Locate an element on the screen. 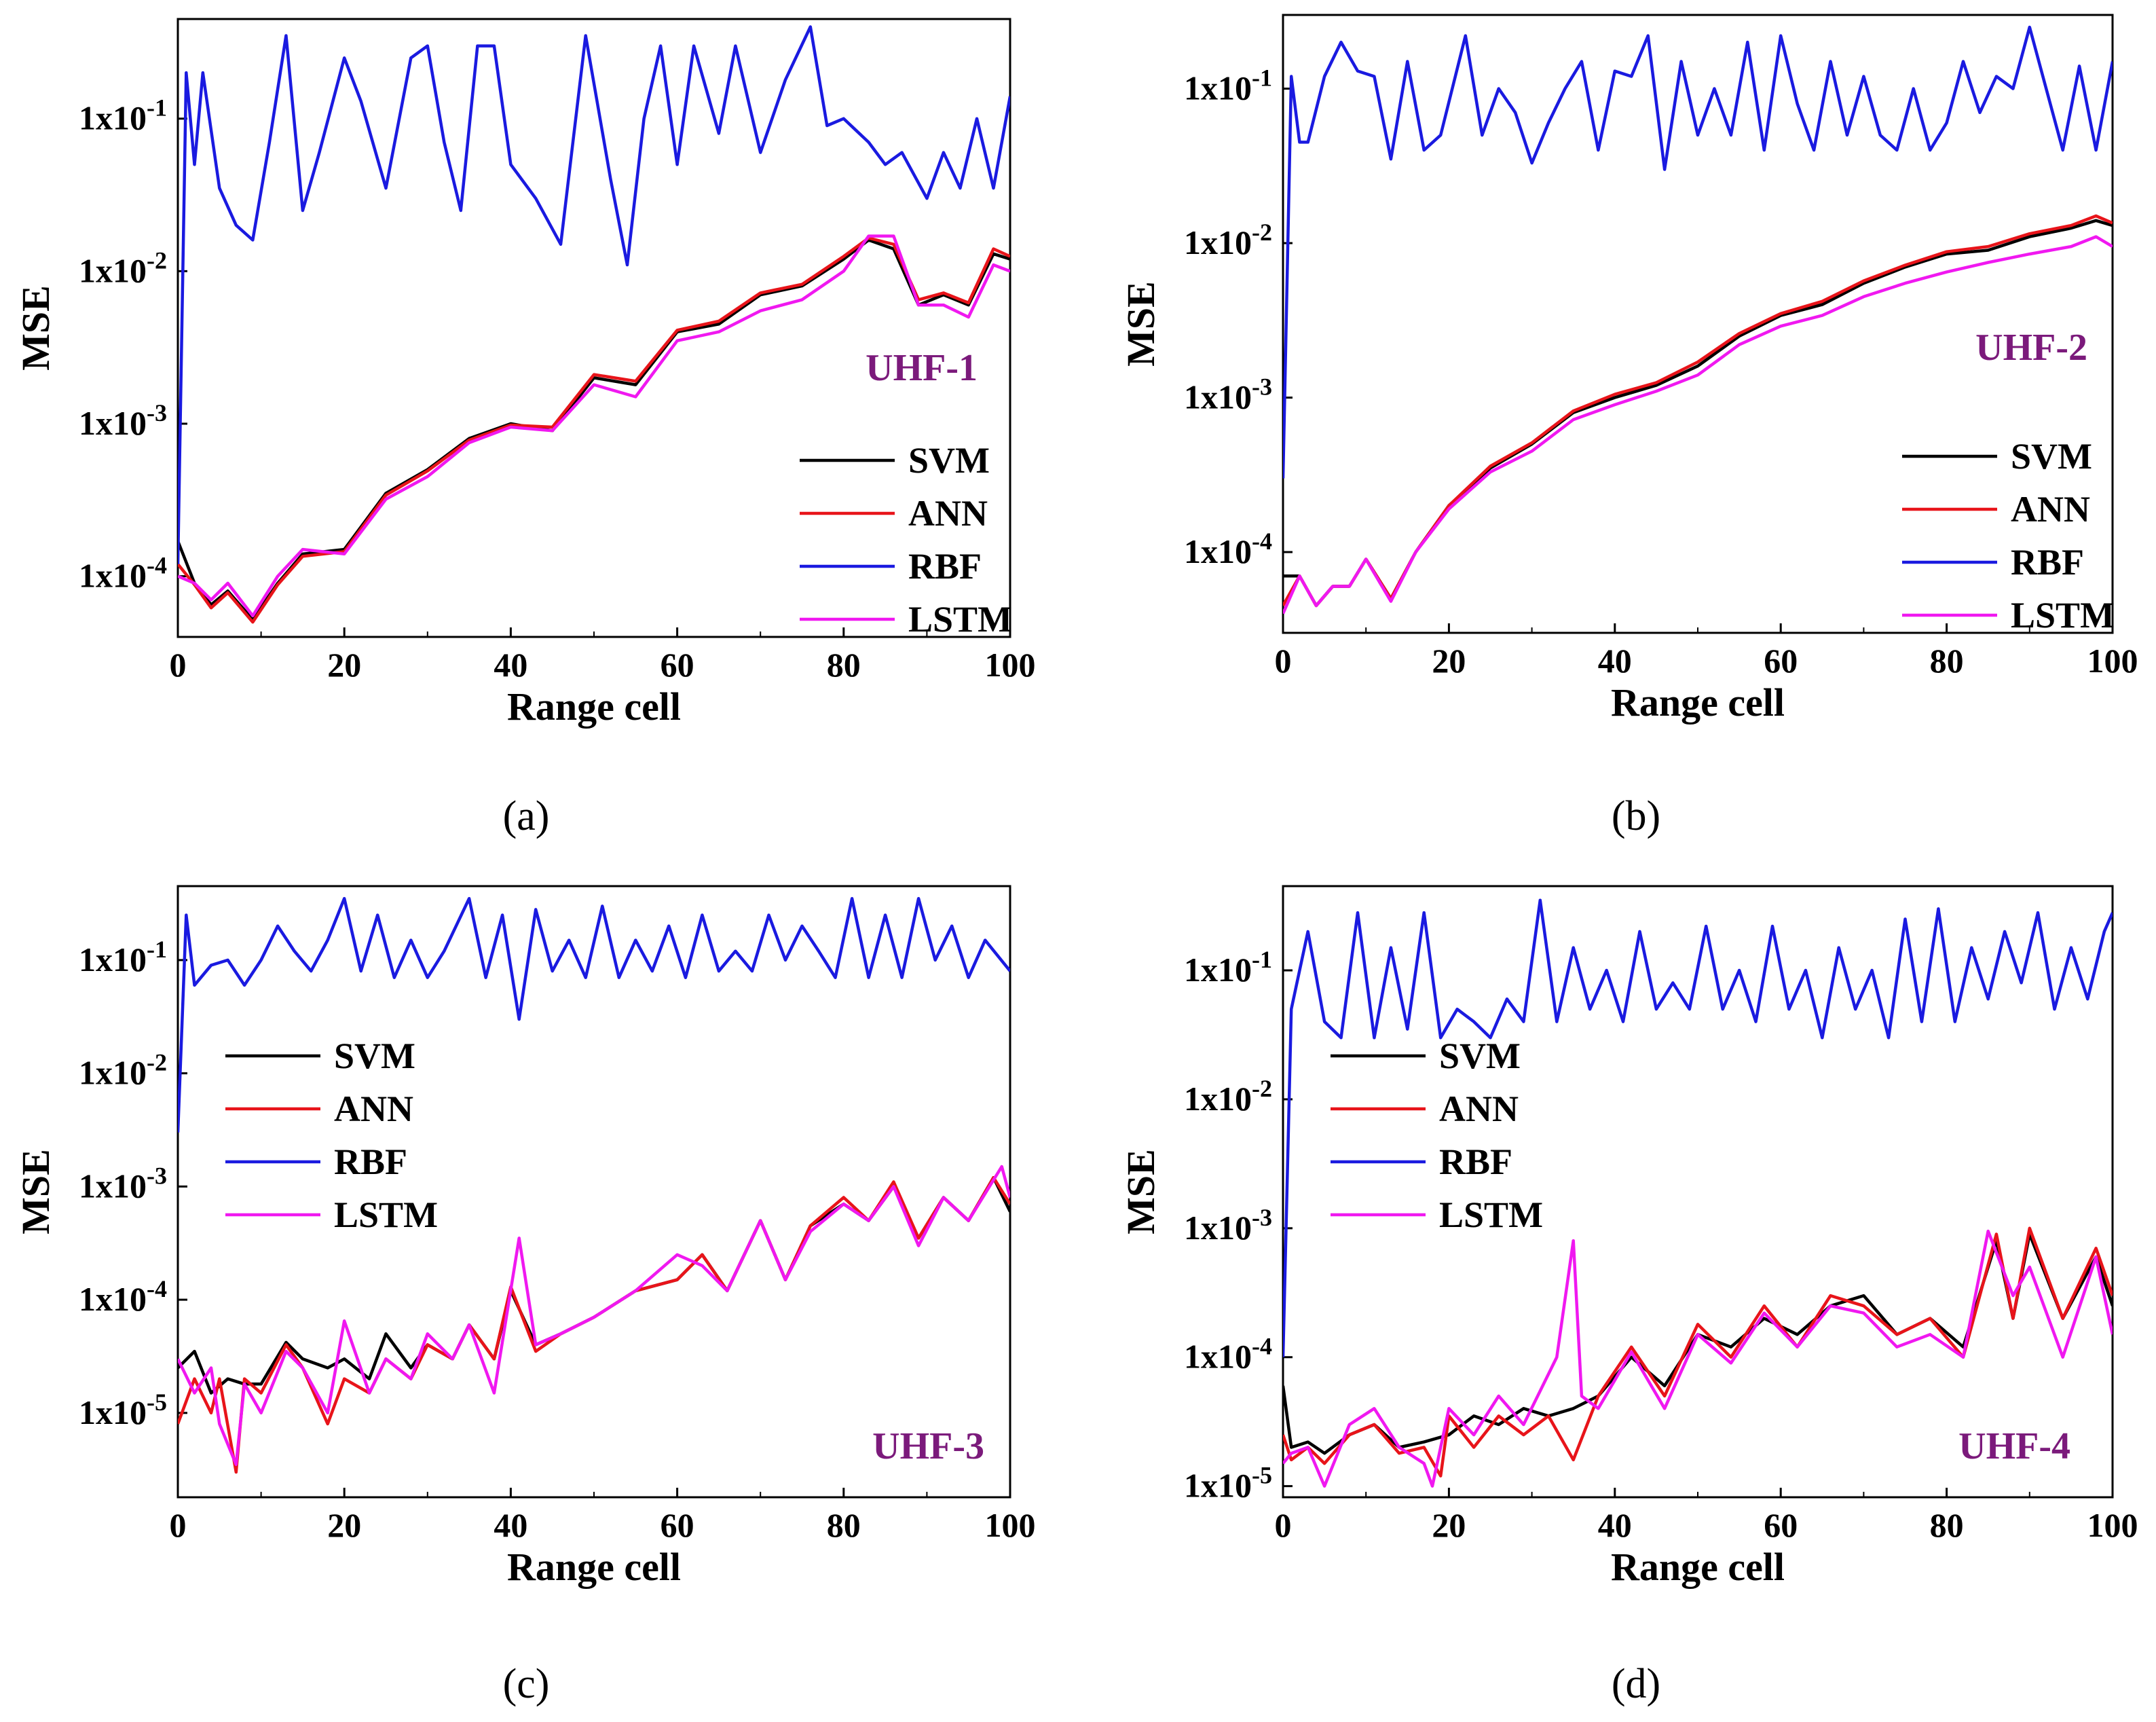  panel-tag: UHF-4 is located at coordinates (2014, 1446).